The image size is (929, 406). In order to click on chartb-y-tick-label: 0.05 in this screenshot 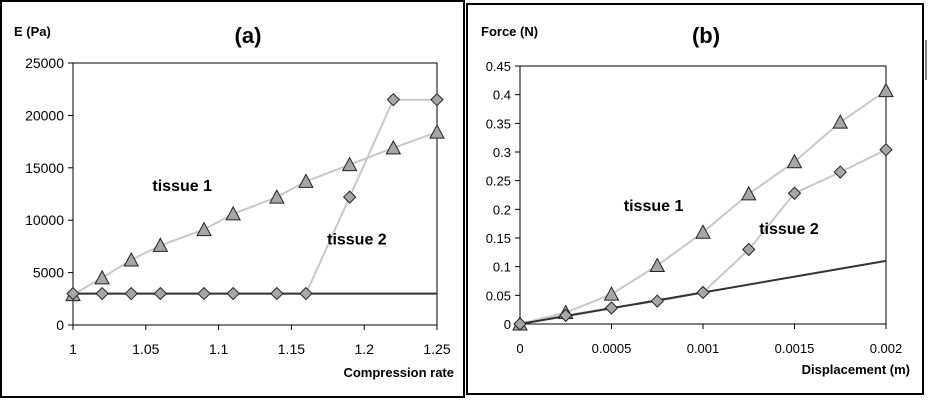, I will do `click(498, 295)`.